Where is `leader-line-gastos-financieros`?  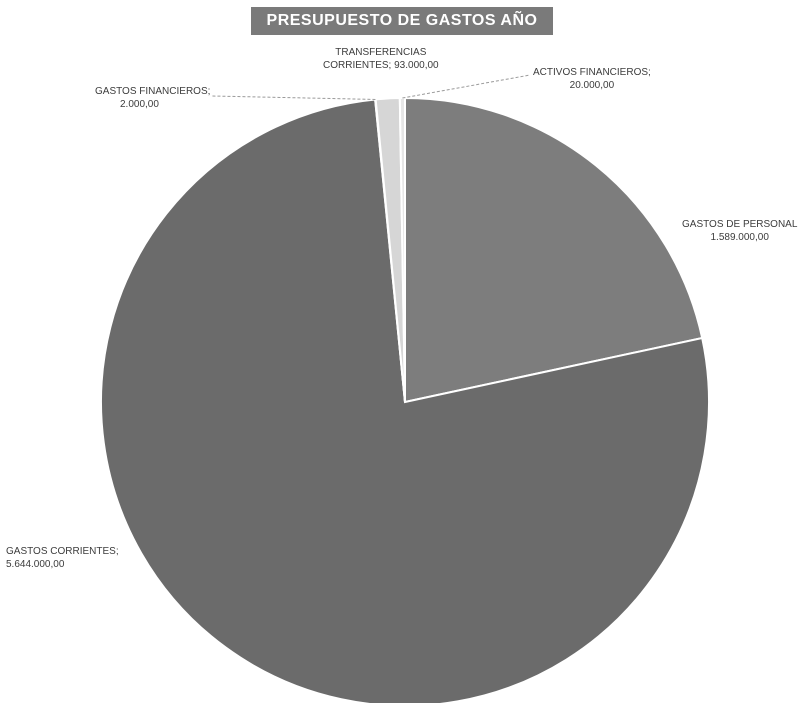 leader-line-gastos-financieros is located at coordinates (293, 97).